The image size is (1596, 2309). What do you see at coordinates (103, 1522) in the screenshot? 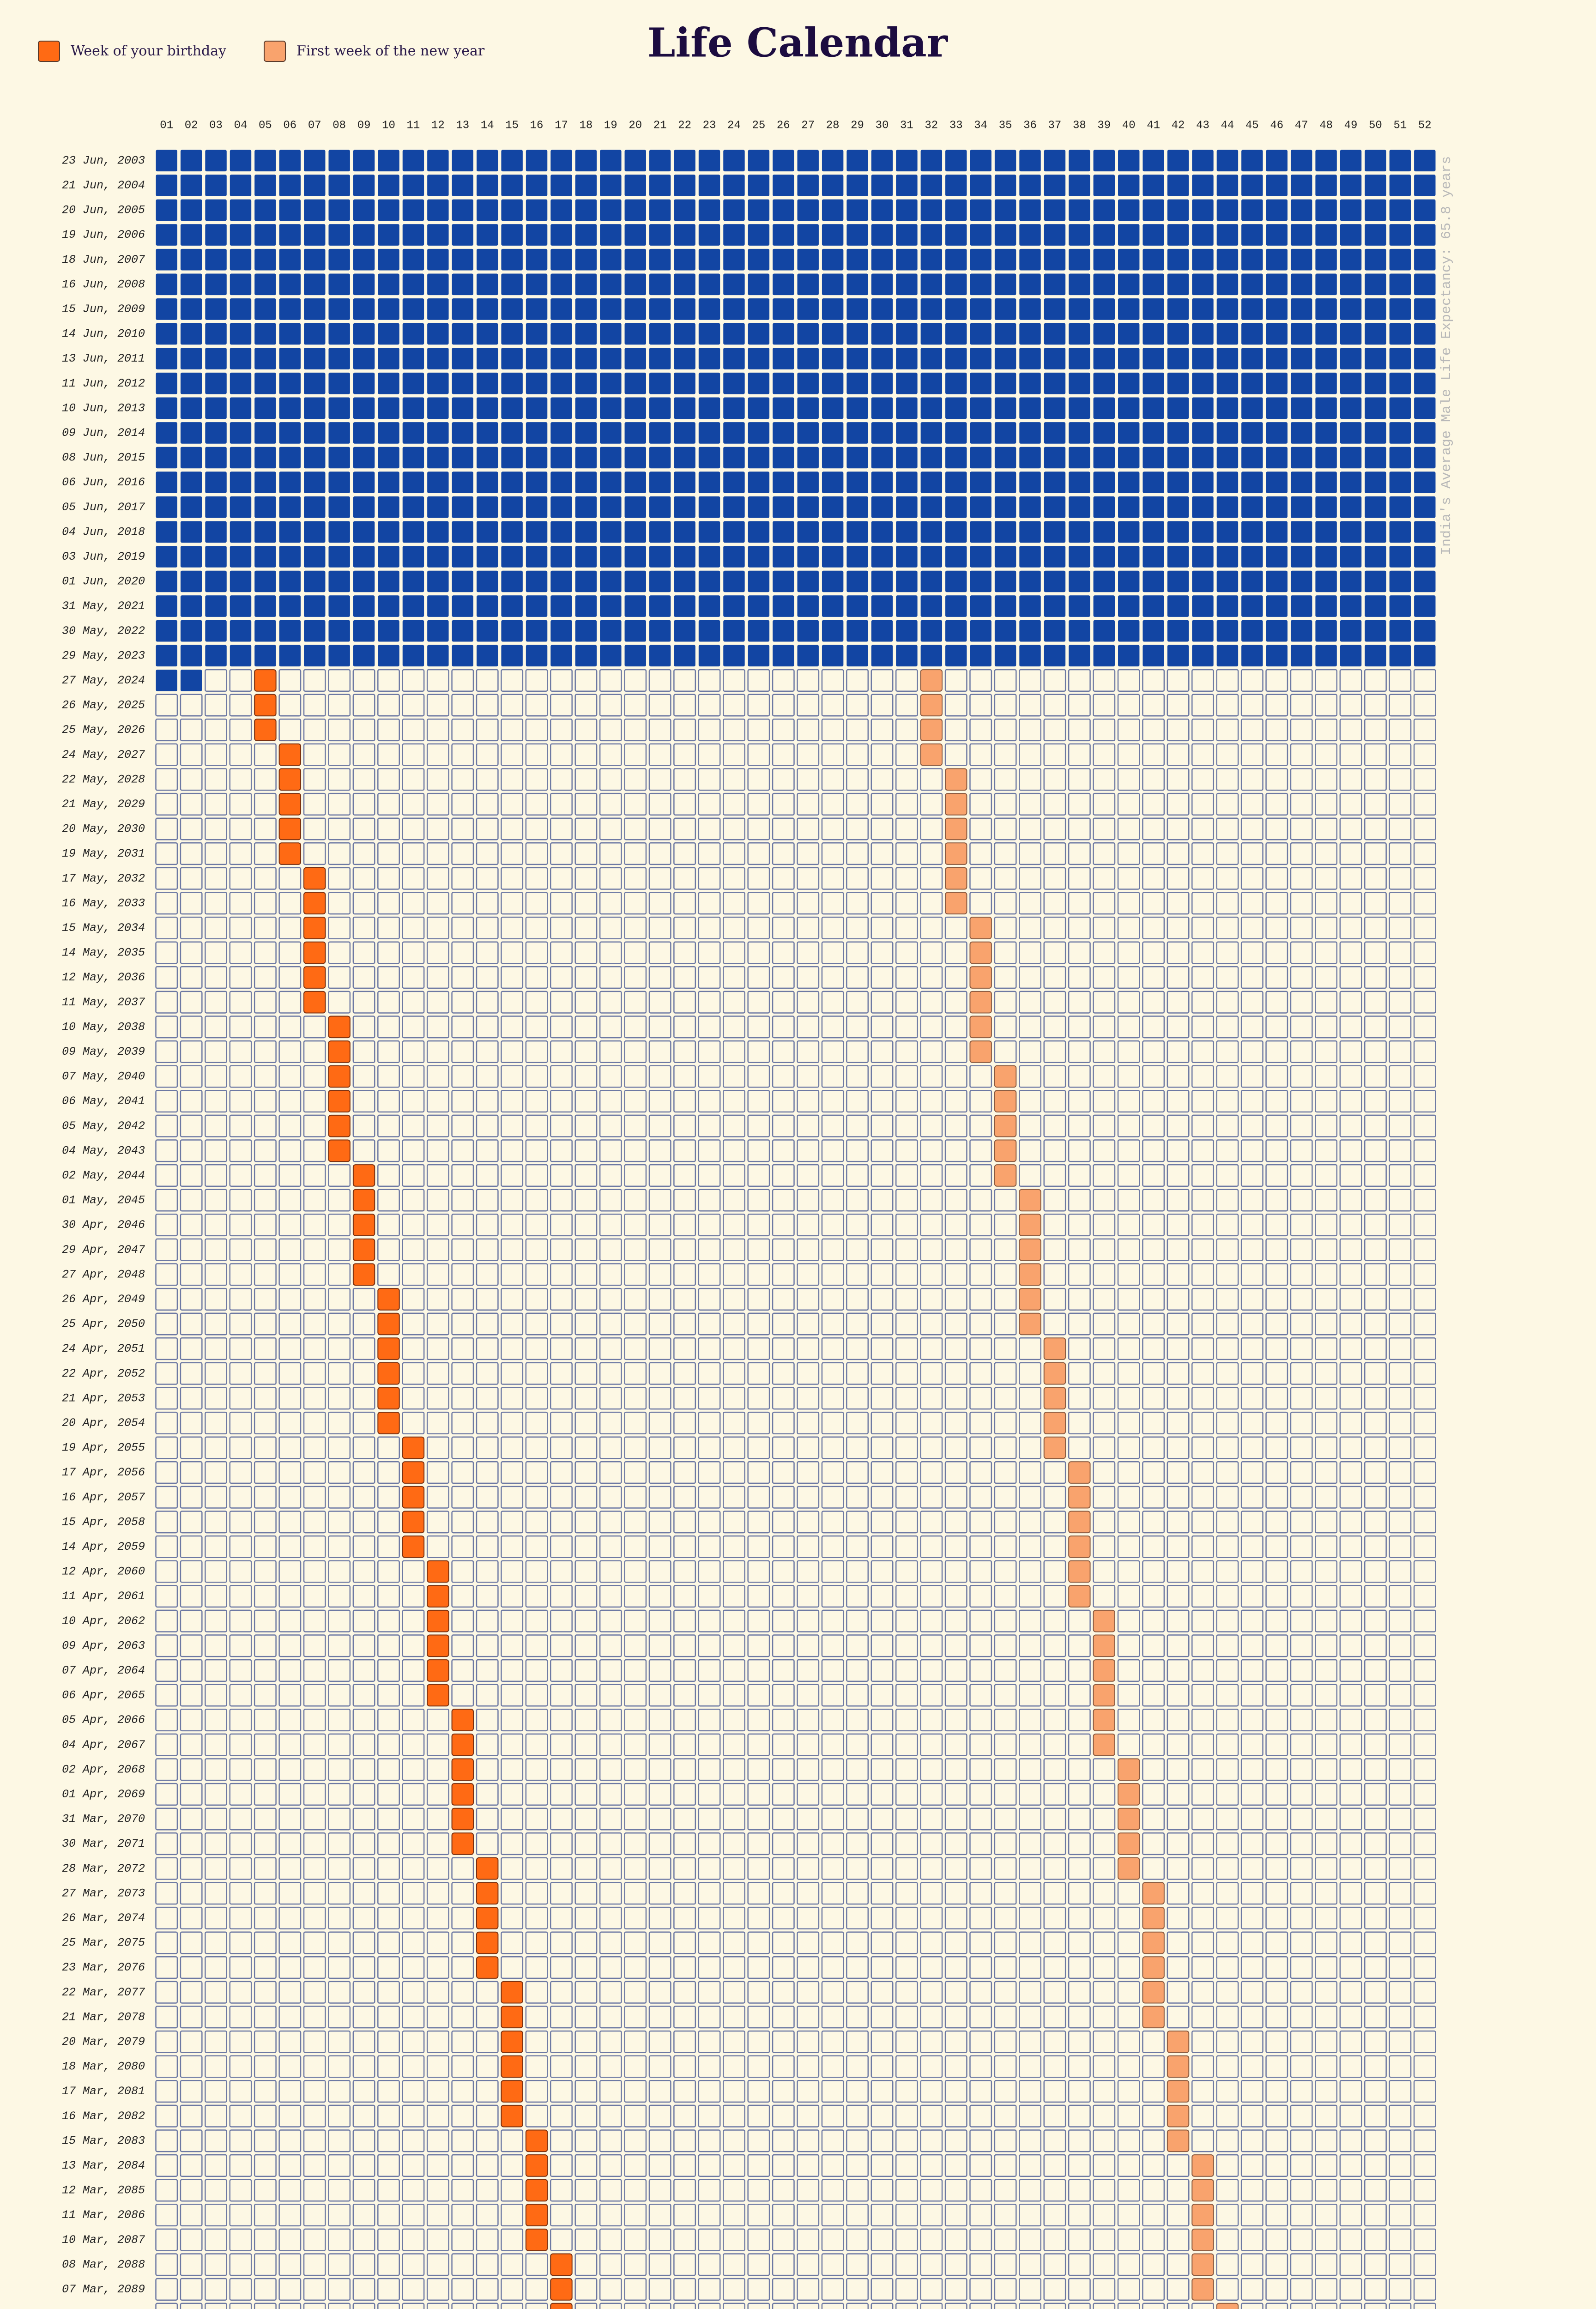
I see `row-label: 15 Apr, 2058` at bounding box center [103, 1522].